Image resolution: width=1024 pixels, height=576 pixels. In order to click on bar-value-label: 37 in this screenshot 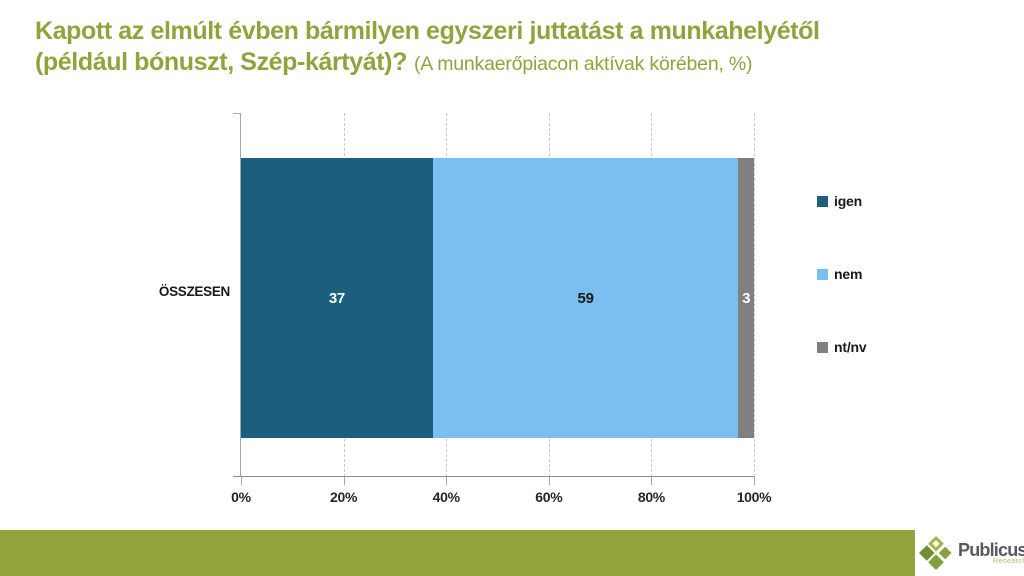, I will do `click(336, 298)`.